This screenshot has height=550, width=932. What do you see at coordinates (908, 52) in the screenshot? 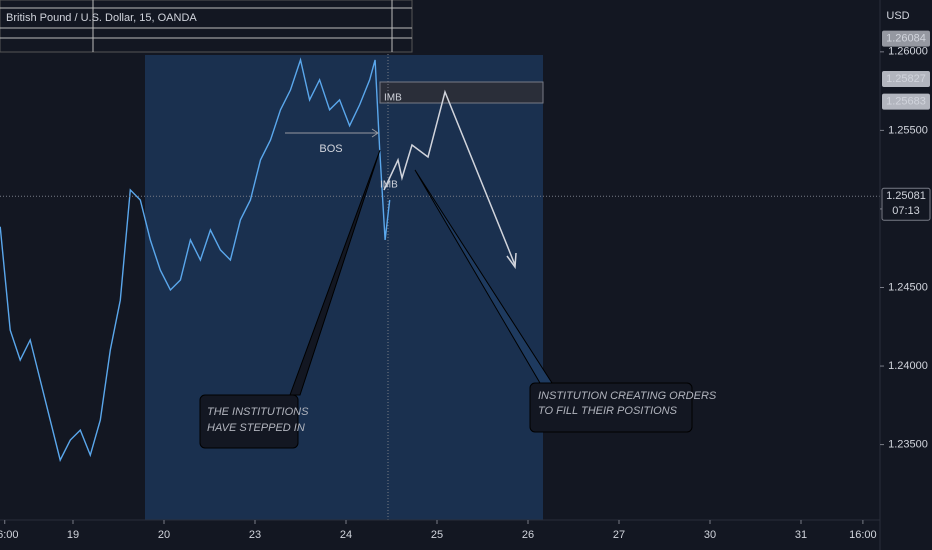
I see `y-tick-label: 1.26000` at bounding box center [908, 52].